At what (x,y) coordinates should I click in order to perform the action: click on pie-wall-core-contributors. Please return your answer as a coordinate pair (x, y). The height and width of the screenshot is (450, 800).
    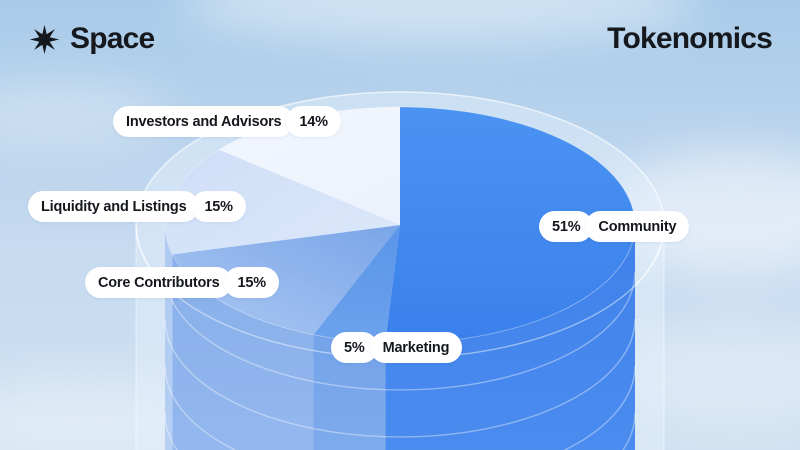
    Looking at the image, I should click on (243, 352).